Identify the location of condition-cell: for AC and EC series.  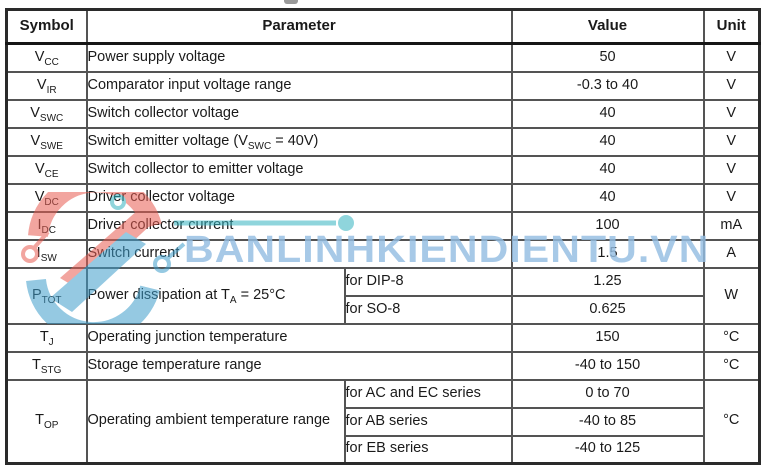
(428, 393).